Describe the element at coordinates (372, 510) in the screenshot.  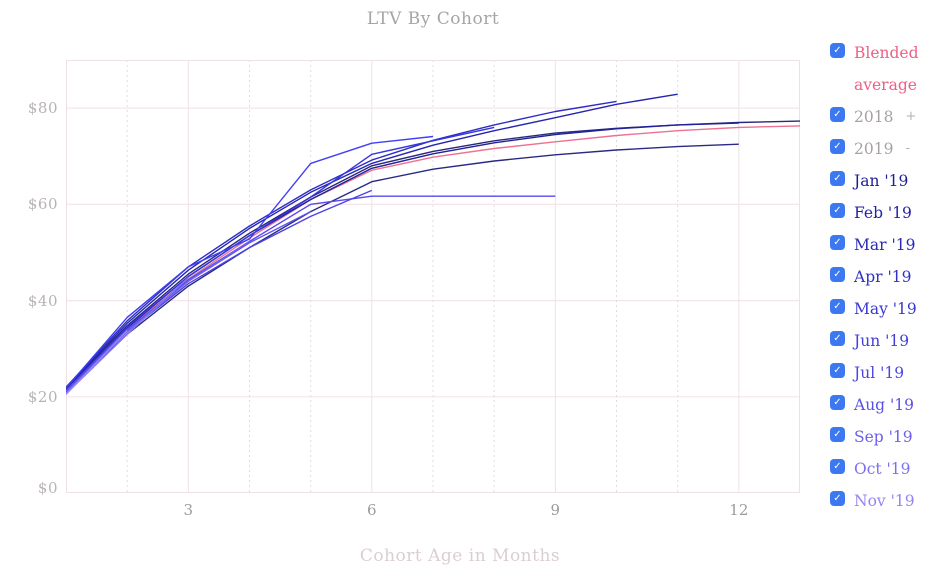
I see `x-tick-label: 6` at that location.